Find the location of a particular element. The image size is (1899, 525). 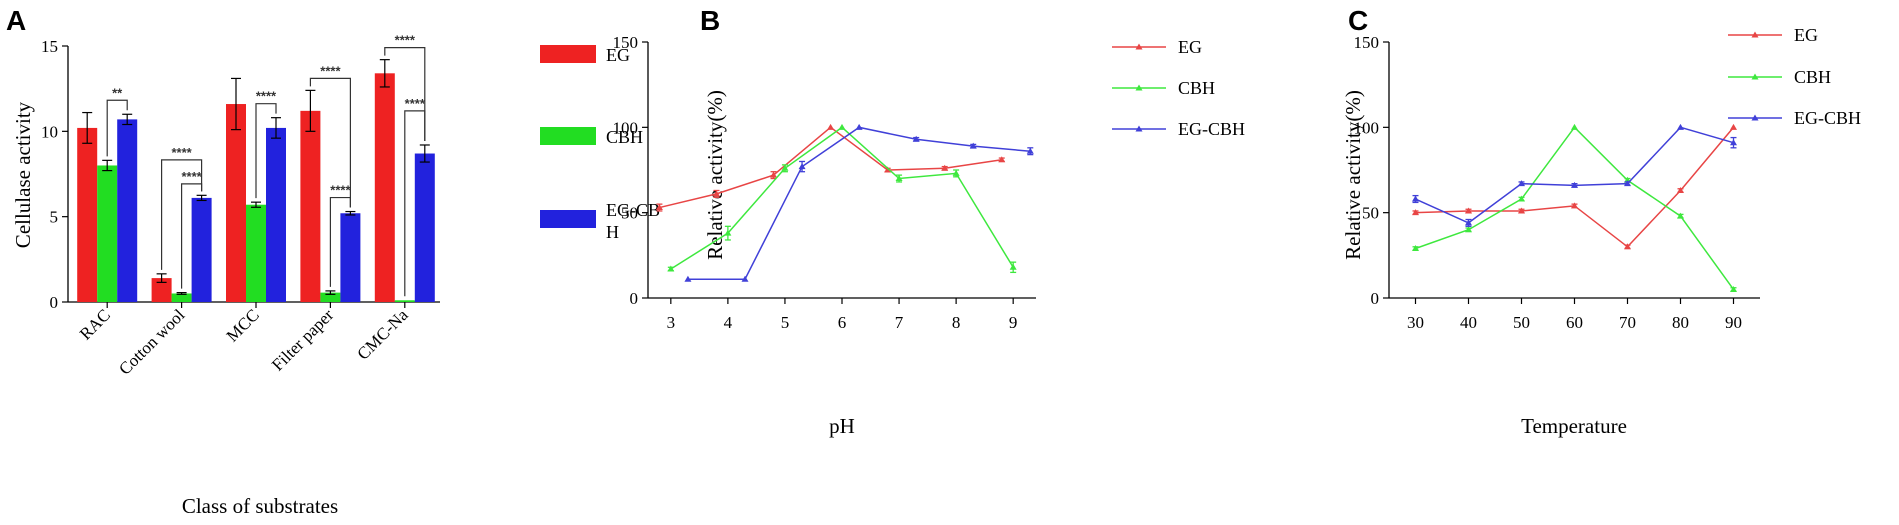

panelC-x-tick-label: 40 is located at coordinates (1468, 322).